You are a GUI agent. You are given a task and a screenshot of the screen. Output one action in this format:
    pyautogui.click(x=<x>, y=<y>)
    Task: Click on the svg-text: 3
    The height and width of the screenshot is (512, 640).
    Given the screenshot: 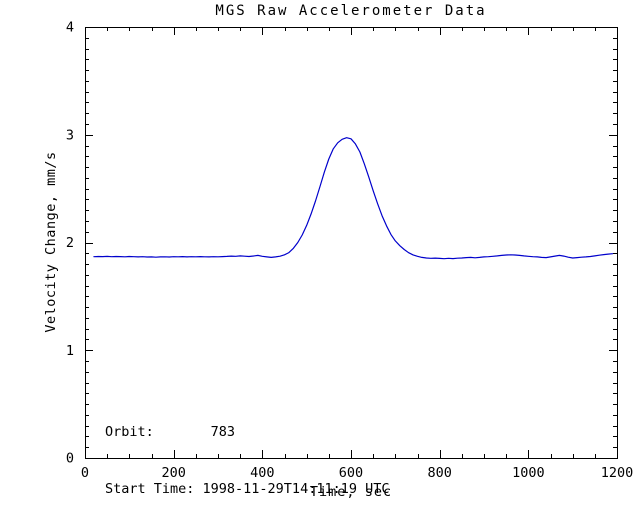 What is the action you would take?
    pyautogui.click(x=70, y=135)
    